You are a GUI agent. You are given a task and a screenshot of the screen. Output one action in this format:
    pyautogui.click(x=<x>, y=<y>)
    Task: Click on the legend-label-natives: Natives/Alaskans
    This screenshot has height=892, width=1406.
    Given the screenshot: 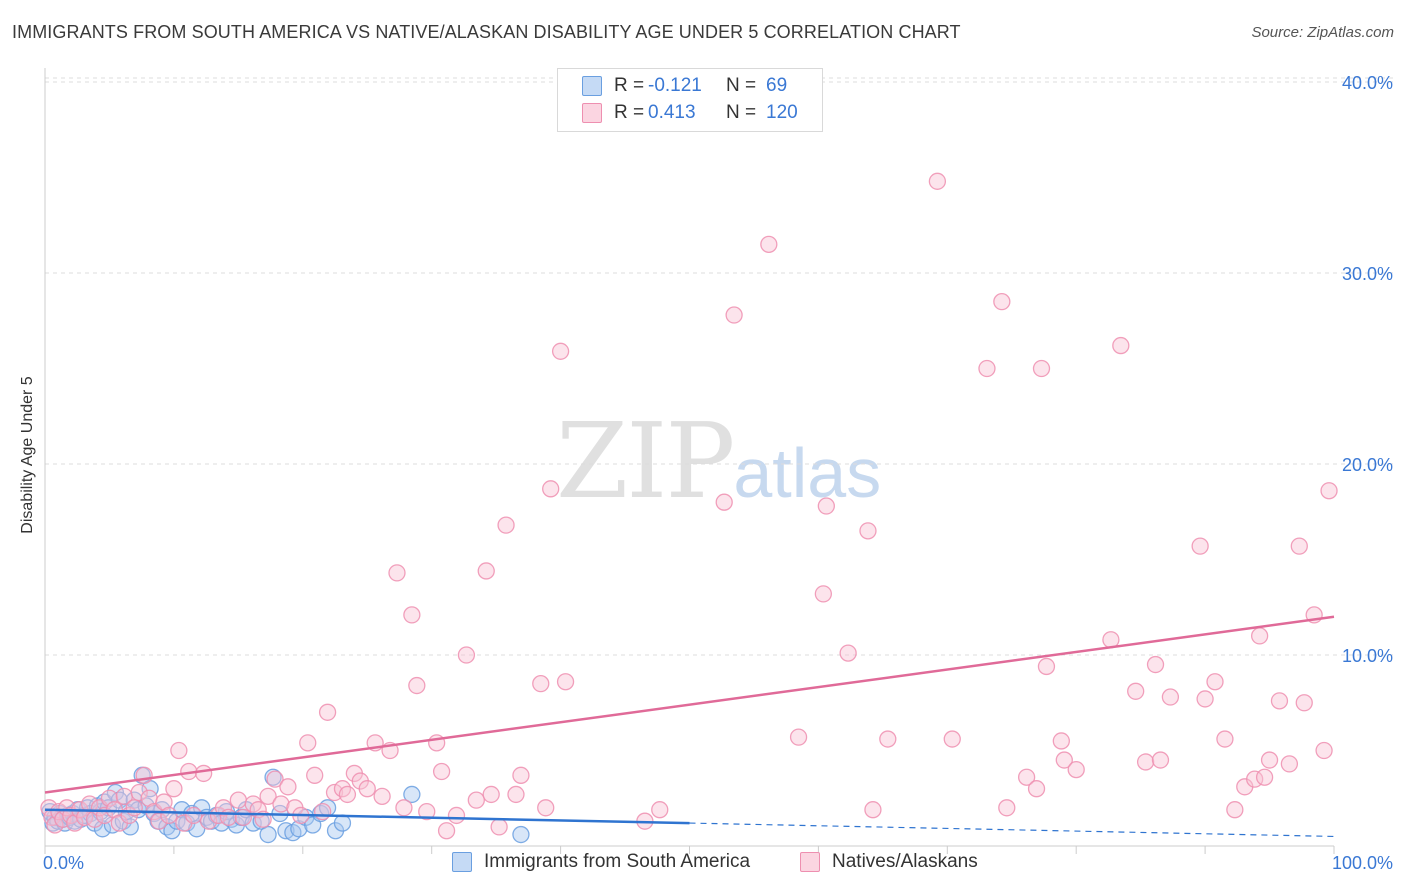 What is the action you would take?
    pyautogui.click(x=905, y=861)
    